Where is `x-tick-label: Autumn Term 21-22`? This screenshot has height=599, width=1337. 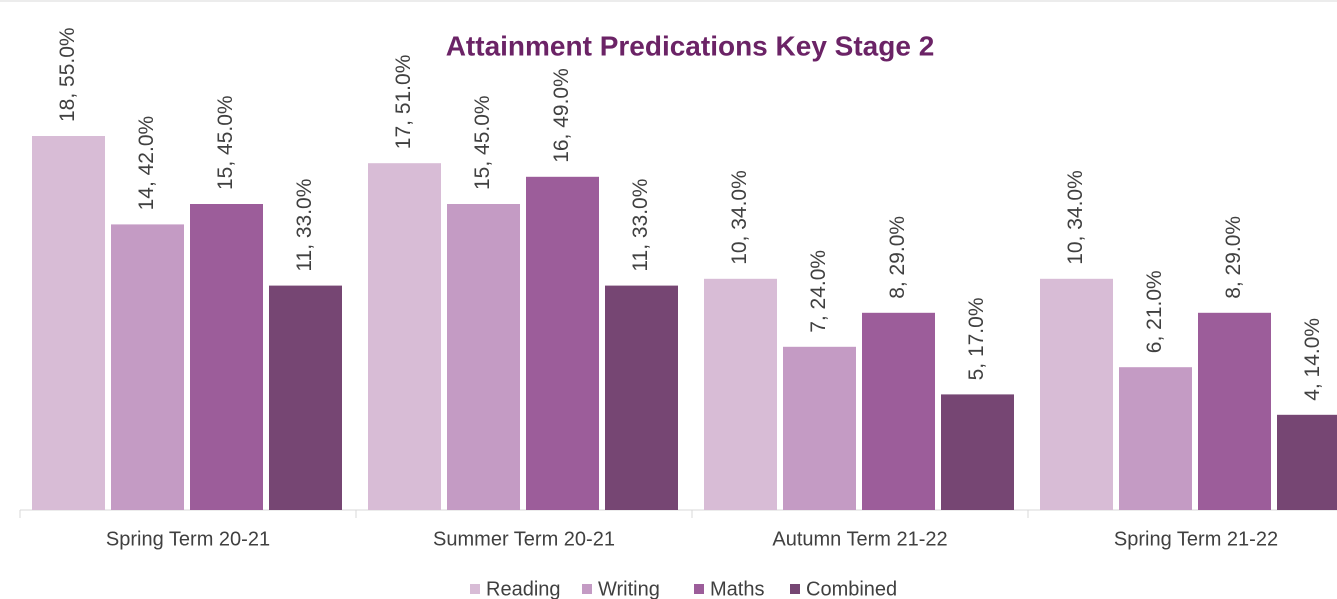 x-tick-label: Autumn Term 21-22 is located at coordinates (859, 539).